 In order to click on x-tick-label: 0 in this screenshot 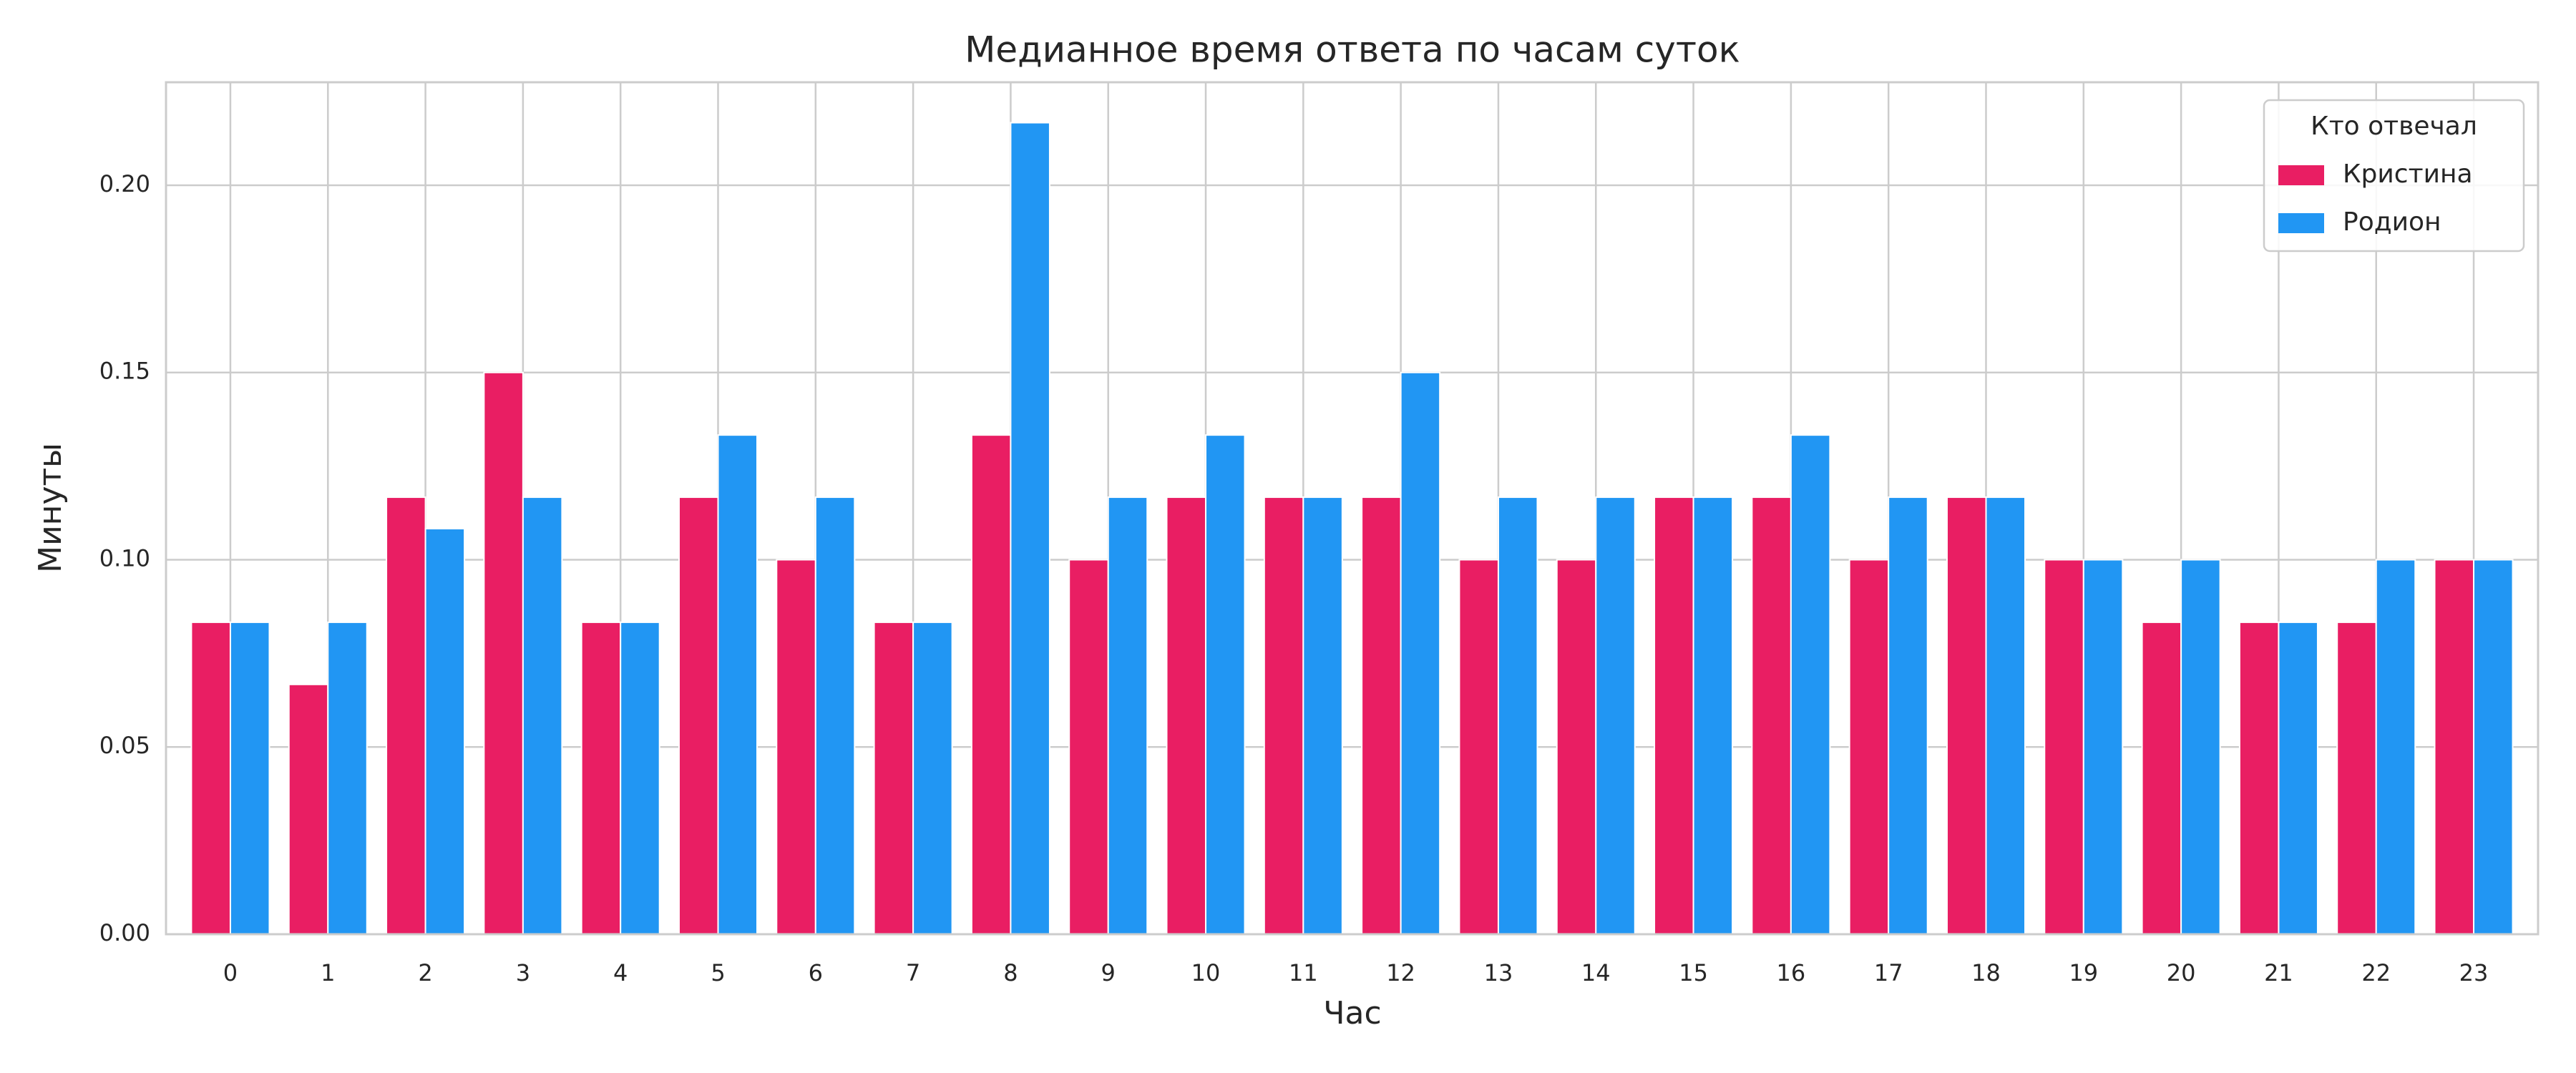, I will do `click(230, 972)`.